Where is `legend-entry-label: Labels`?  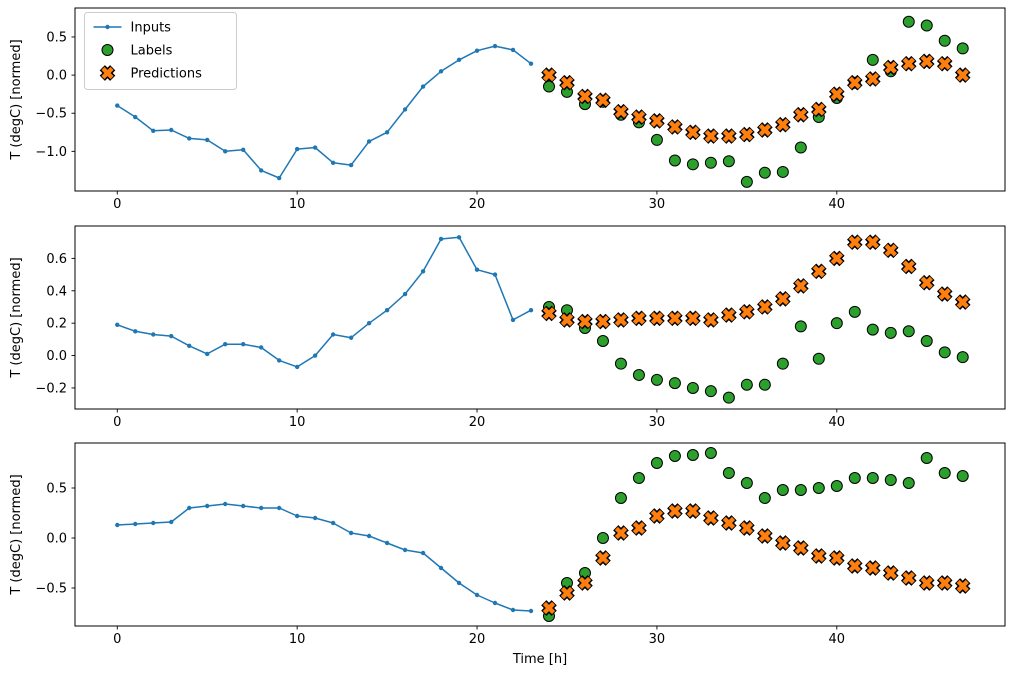 legend-entry-label: Labels is located at coordinates (152, 51).